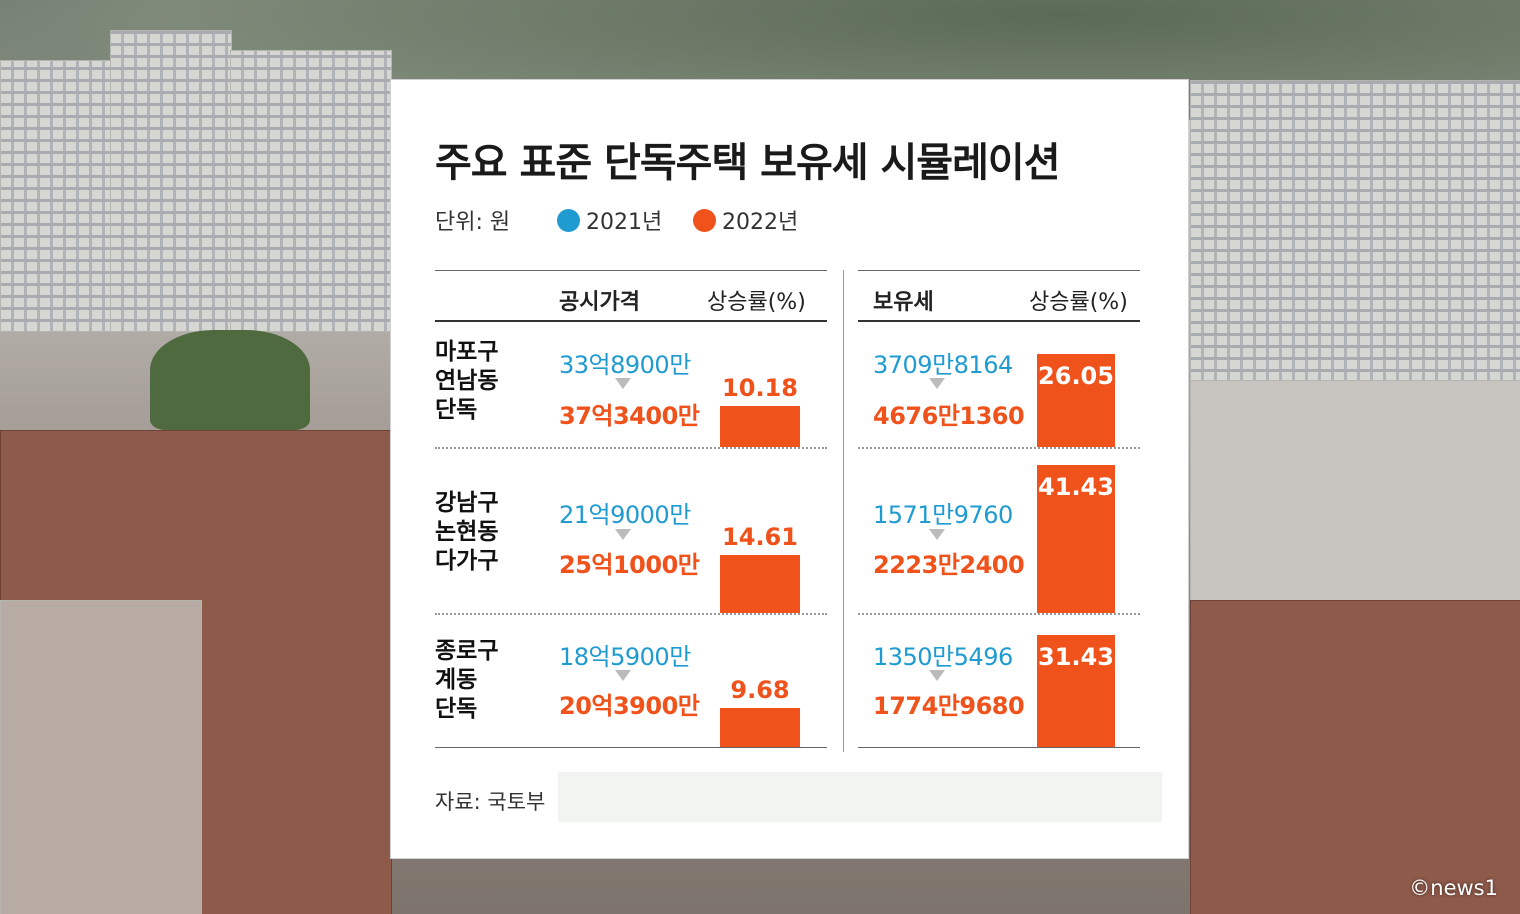 The height and width of the screenshot is (914, 1520). What do you see at coordinates (1076, 656) in the screenshot?
I see `row-3-tax-rate-label: 31.43` at bounding box center [1076, 656].